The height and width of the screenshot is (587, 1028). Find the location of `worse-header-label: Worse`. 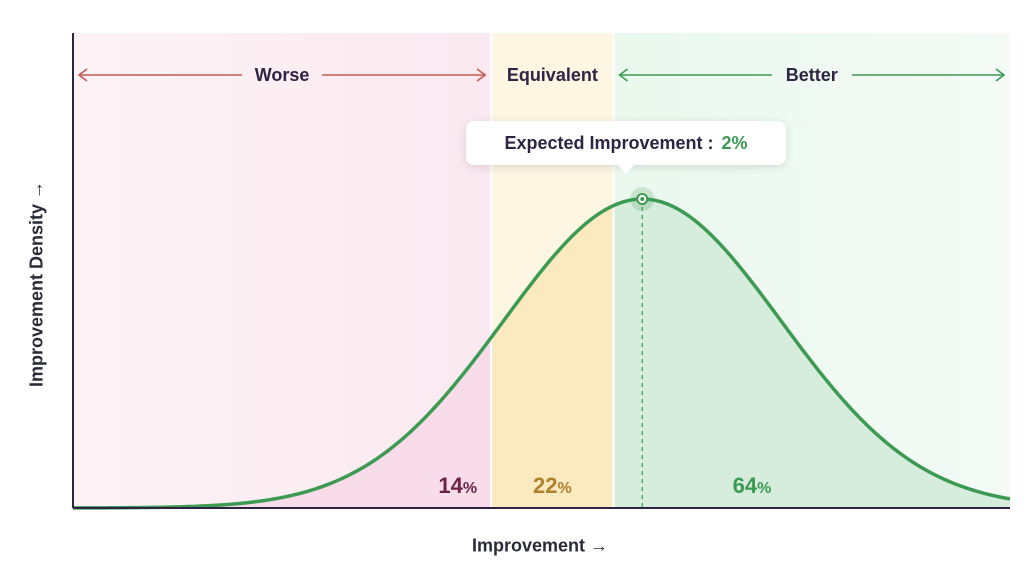

worse-header-label: Worse is located at coordinates (282, 75).